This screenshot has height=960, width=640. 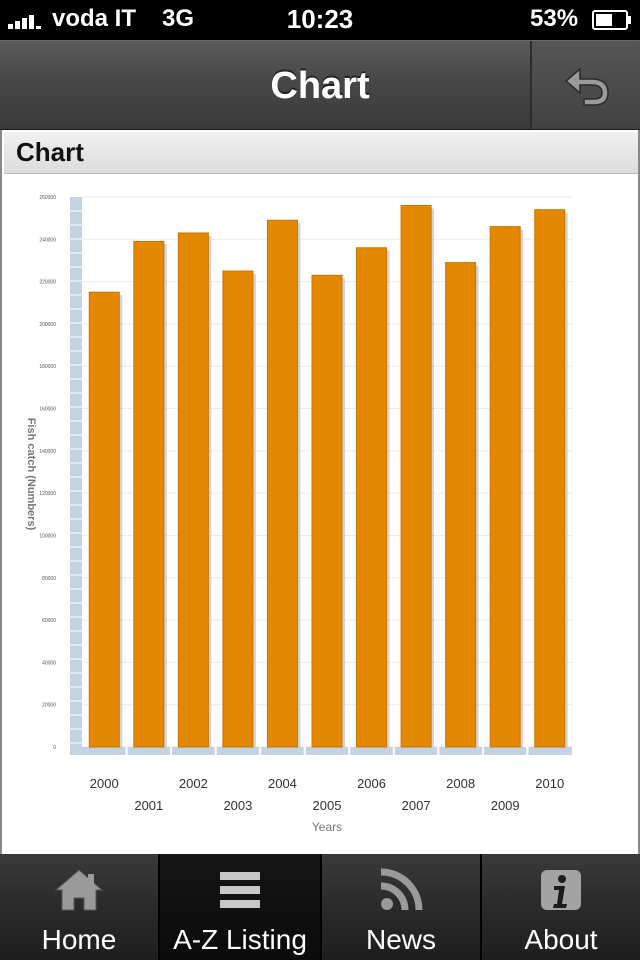 What do you see at coordinates (50, 152) in the screenshot?
I see `section-title: Chart` at bounding box center [50, 152].